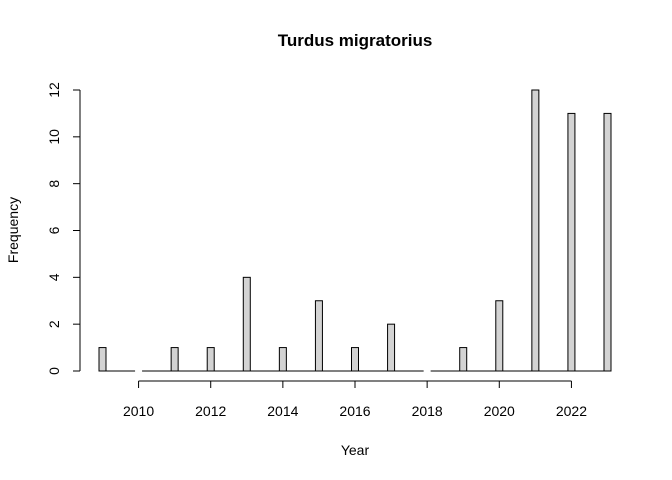  Describe the element at coordinates (102, 359) in the screenshot. I see `bar-2009` at that location.